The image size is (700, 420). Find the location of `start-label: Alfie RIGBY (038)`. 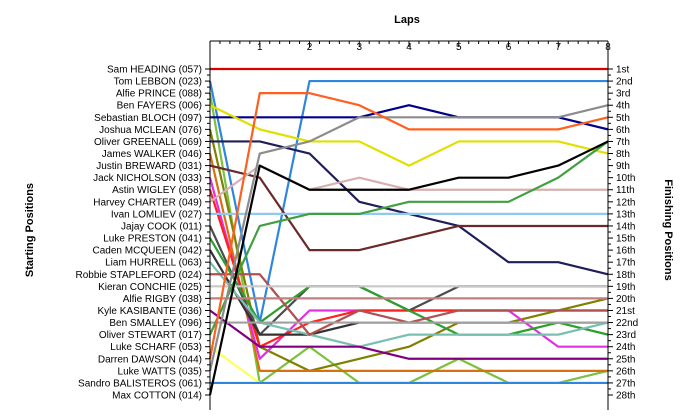

start-label: Alfie RIGBY (038) is located at coordinates (162, 299).